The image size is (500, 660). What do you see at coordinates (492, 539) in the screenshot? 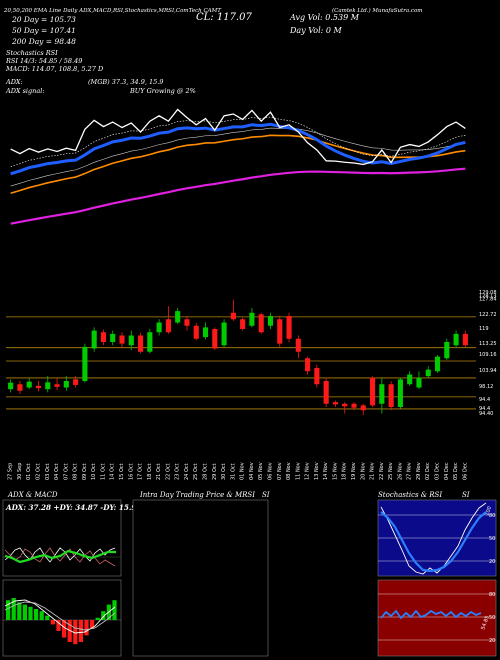
I see `stoch-right-label-50: 50` at bounding box center [492, 539].